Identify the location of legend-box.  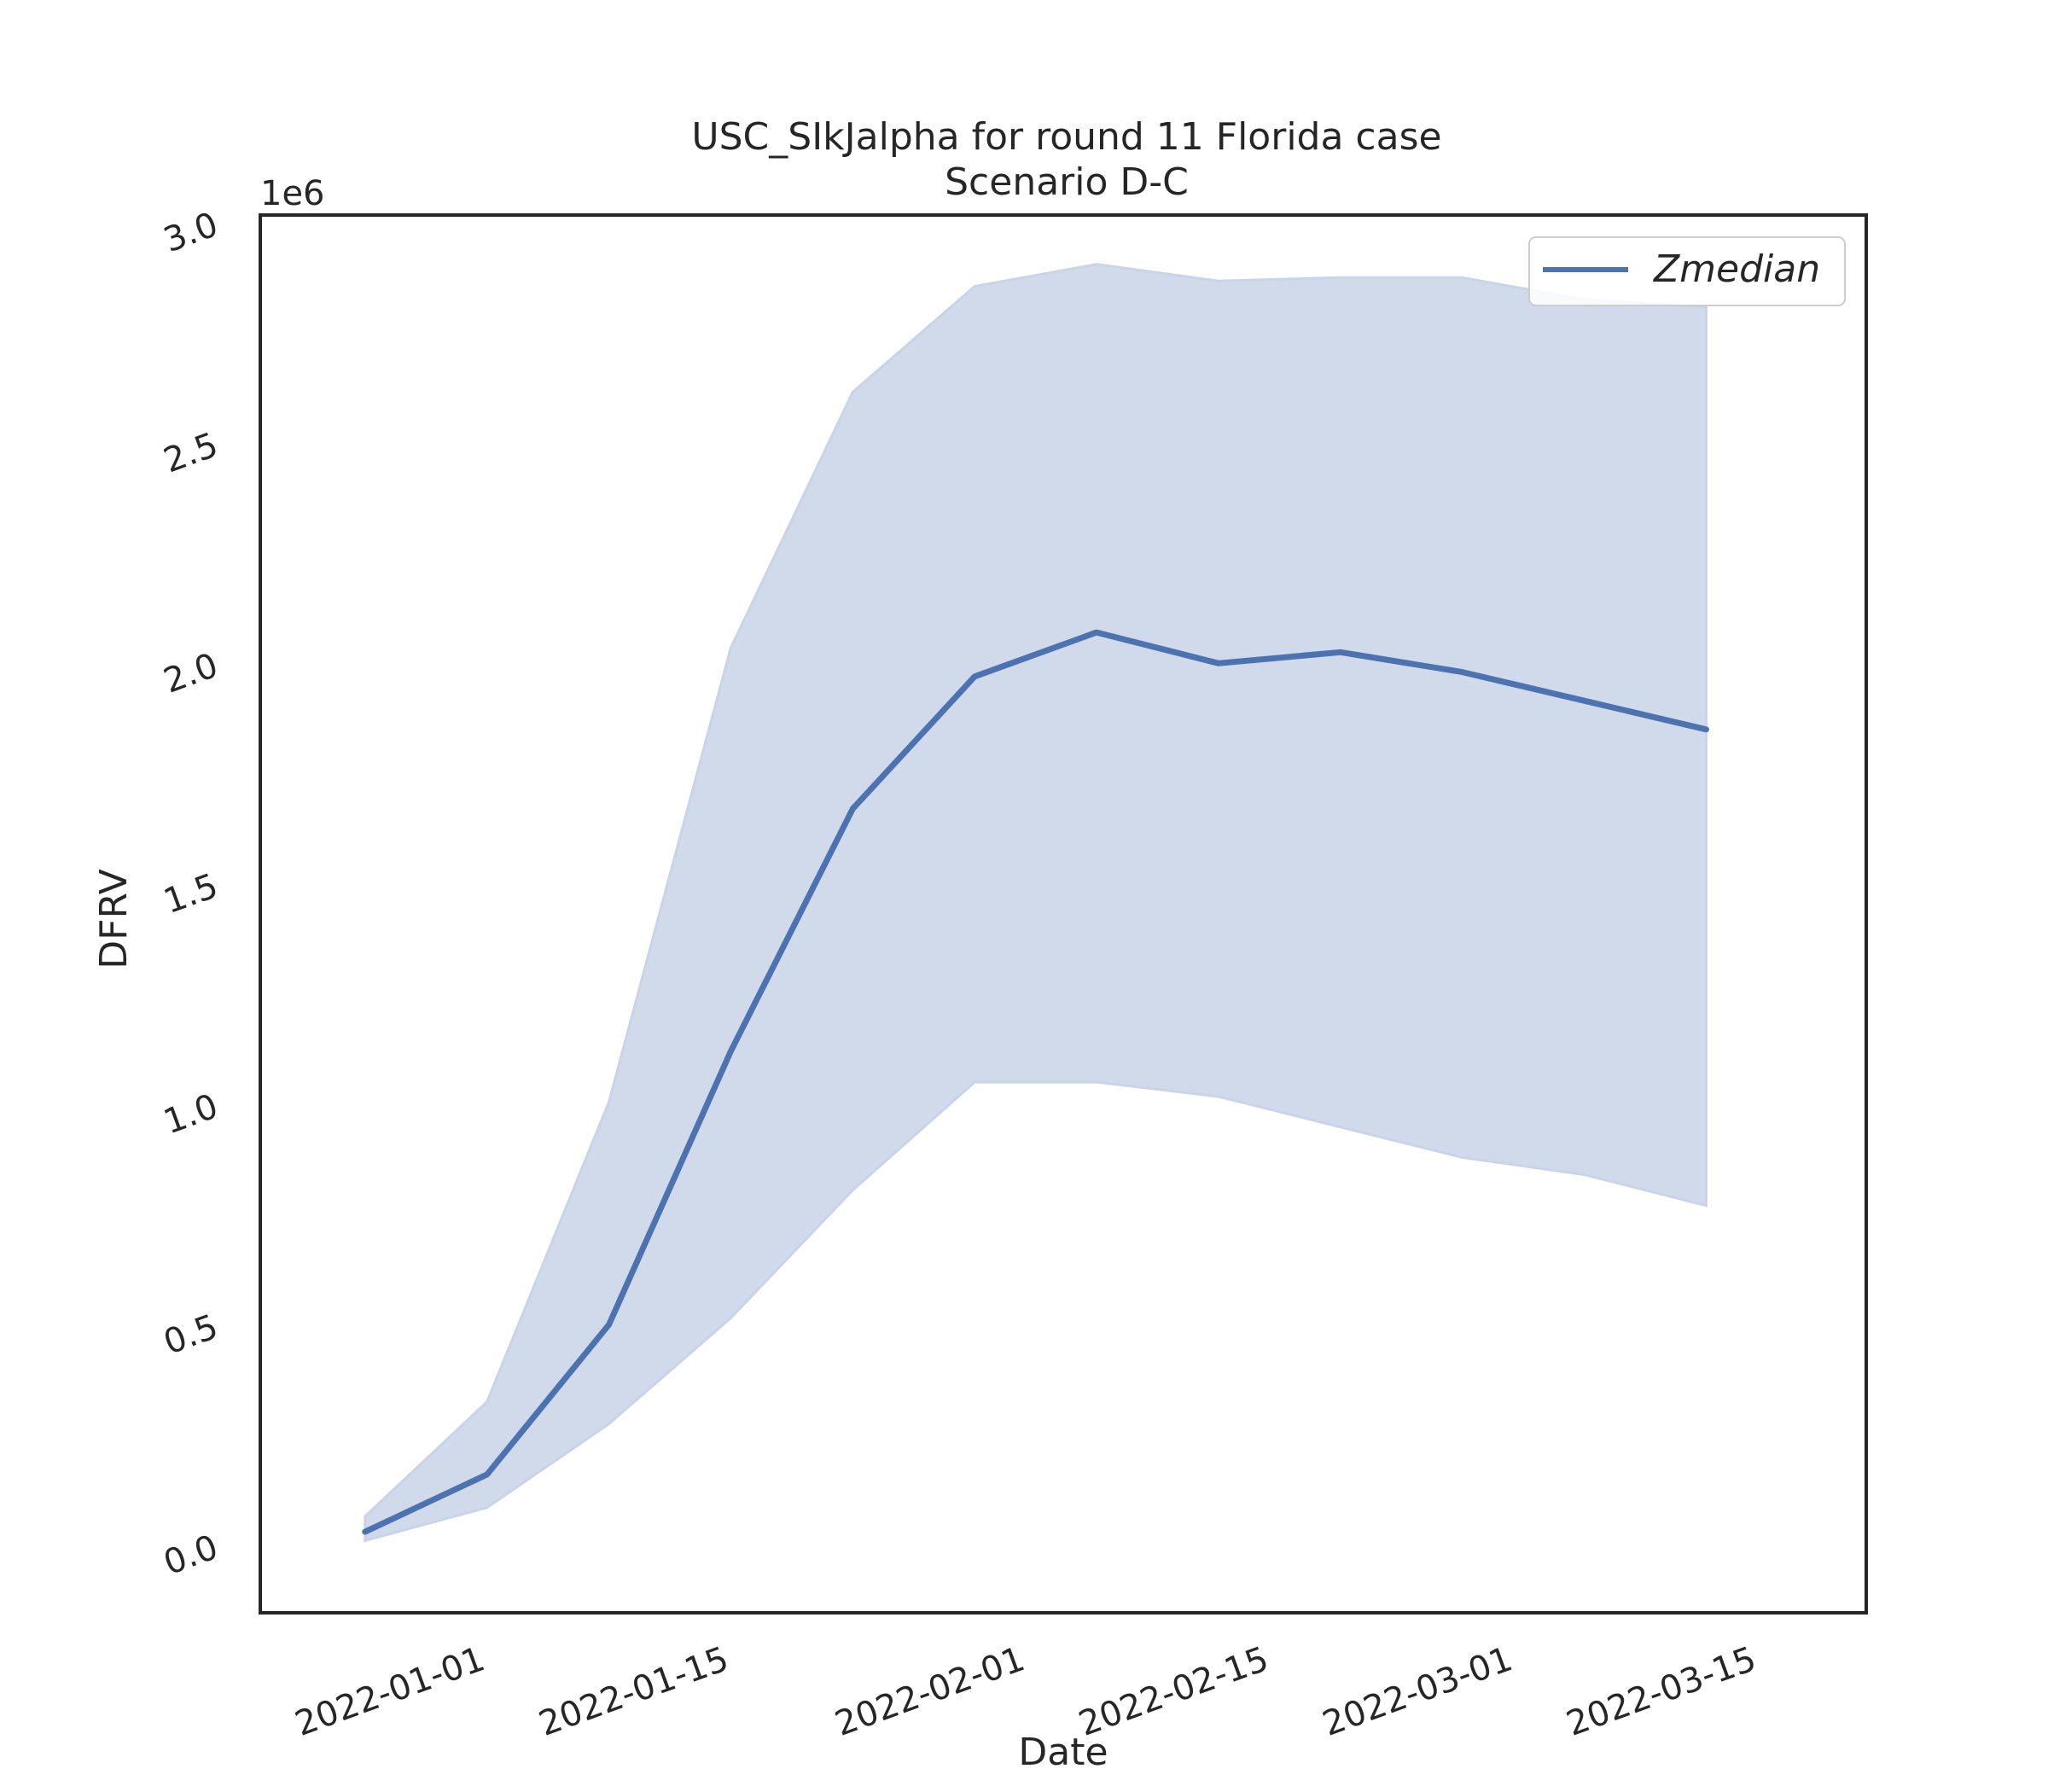
(1687, 271).